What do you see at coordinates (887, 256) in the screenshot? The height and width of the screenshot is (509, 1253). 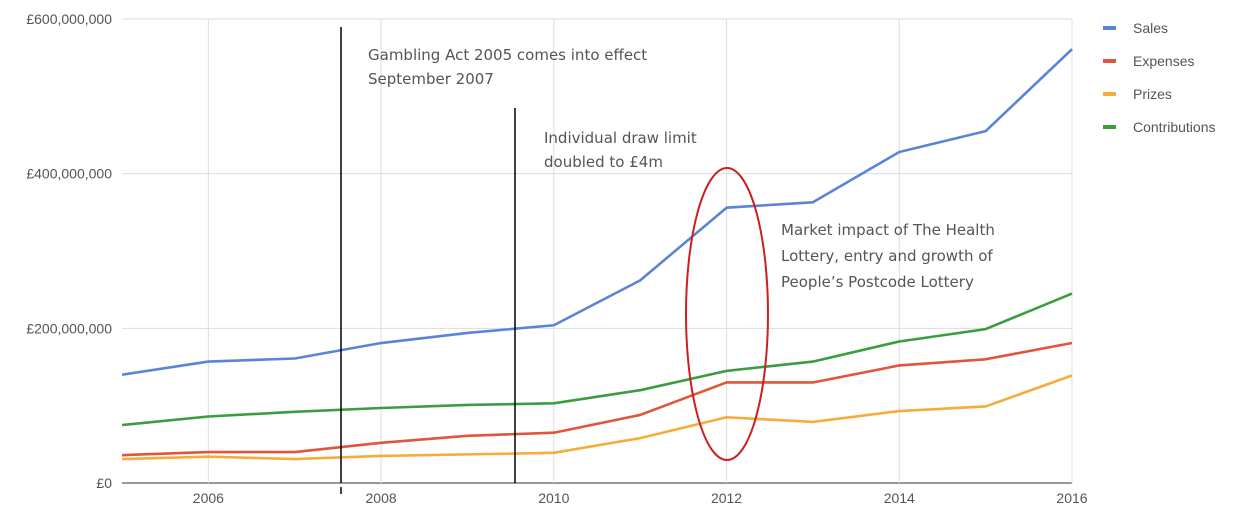 I see `annotation: Lottery, entry and growth of` at bounding box center [887, 256].